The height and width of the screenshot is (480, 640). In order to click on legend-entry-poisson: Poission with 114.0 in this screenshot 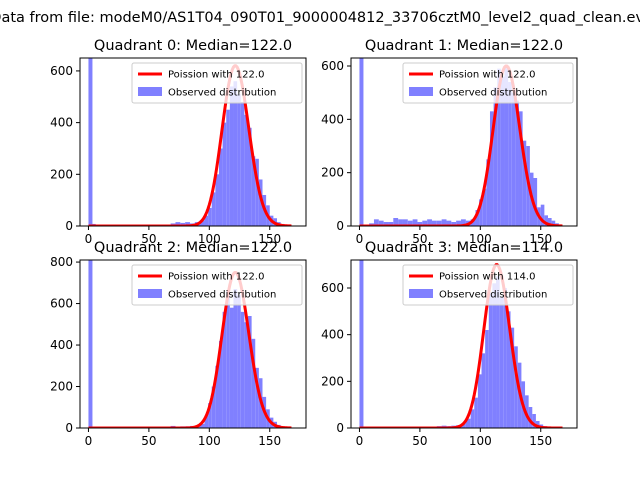, I will do `click(487, 277)`.